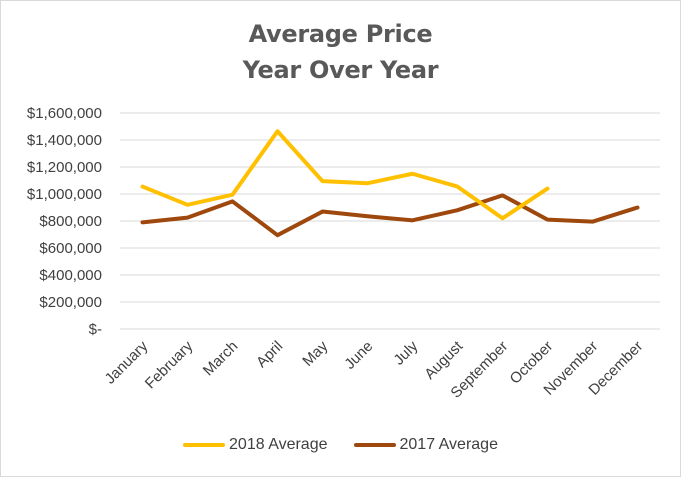  What do you see at coordinates (64, 194) in the screenshot?
I see `y-tick-label: $1,000,000` at bounding box center [64, 194].